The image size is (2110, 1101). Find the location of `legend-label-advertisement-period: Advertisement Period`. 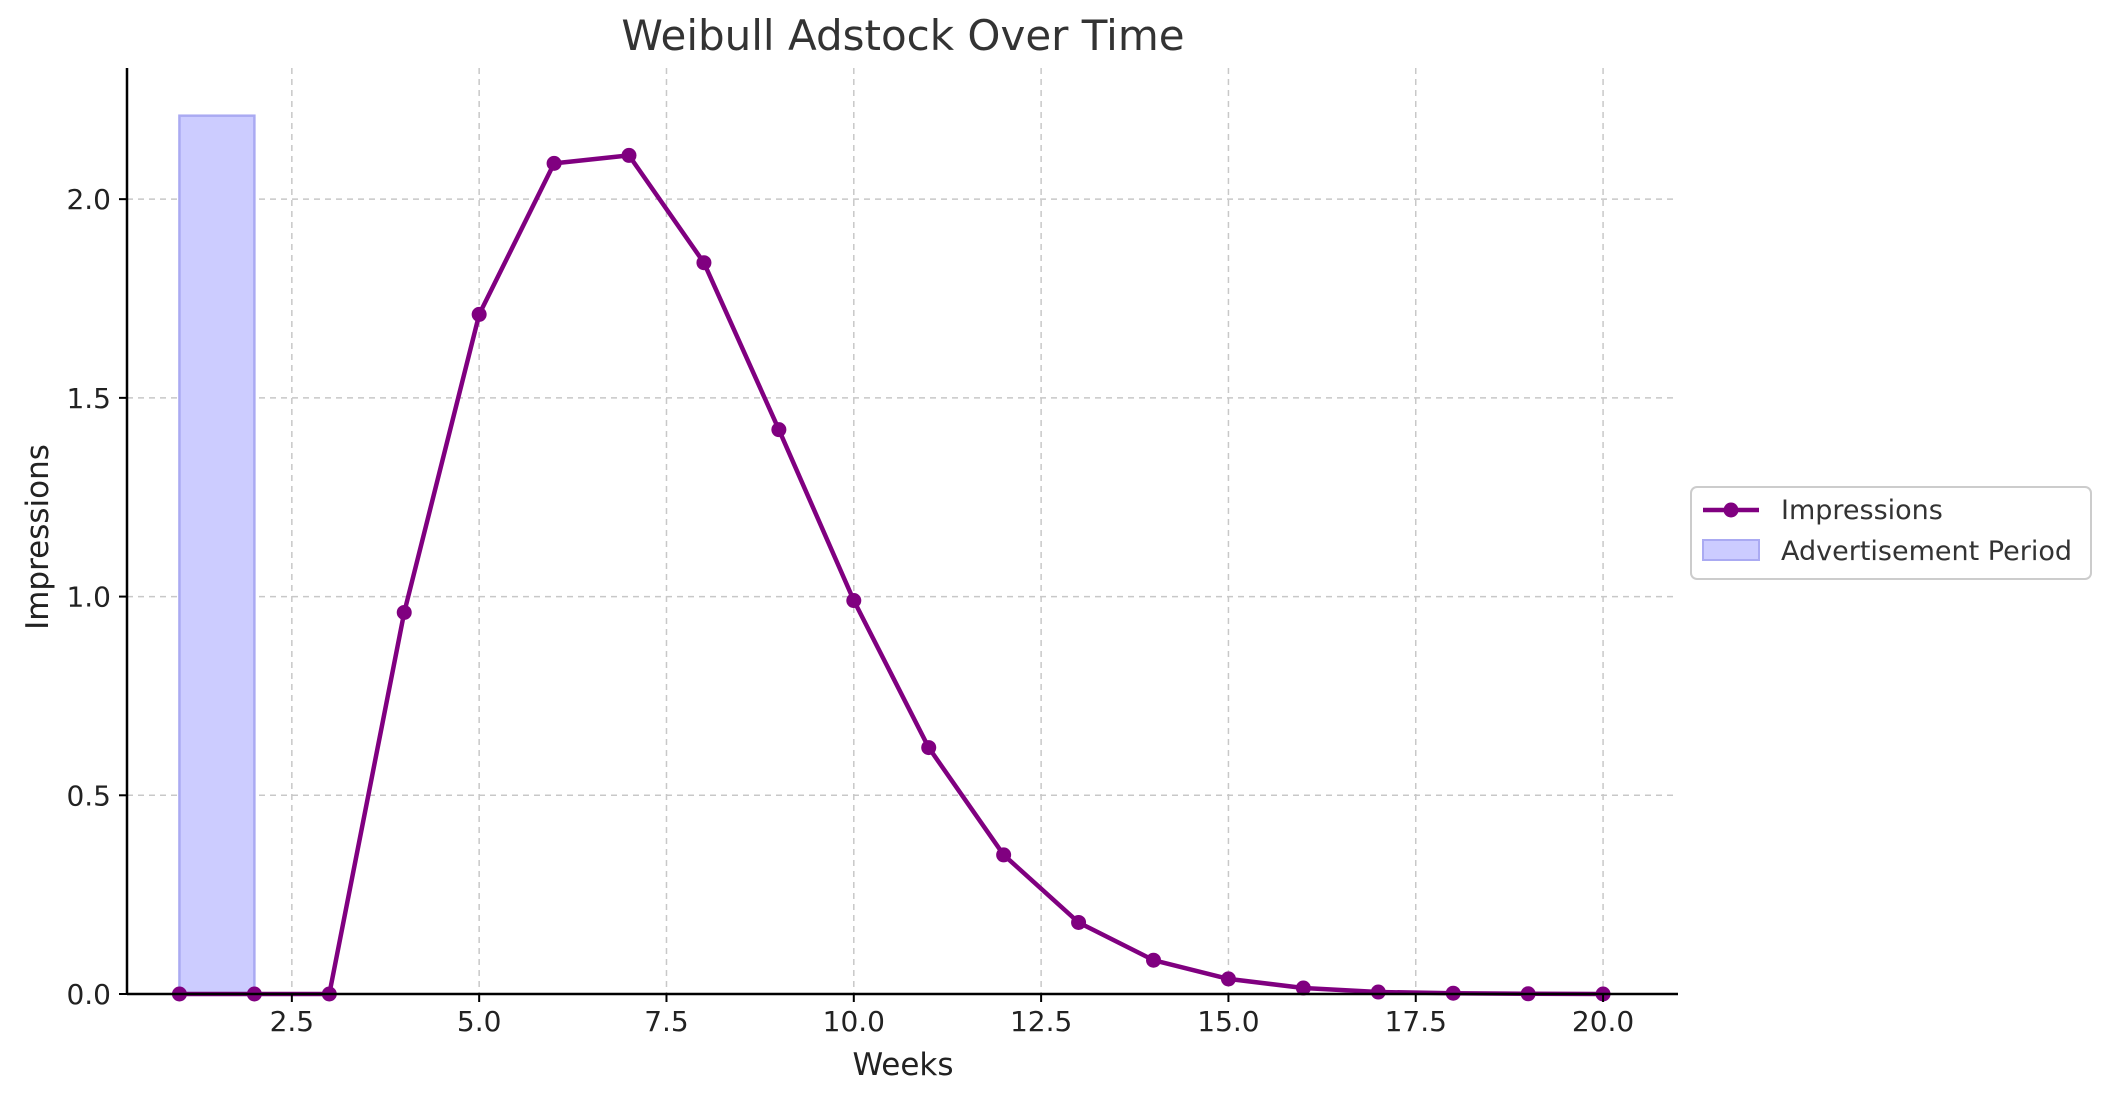

legend-label-advertisement-period: Advertisement Period is located at coordinates (1926, 551).